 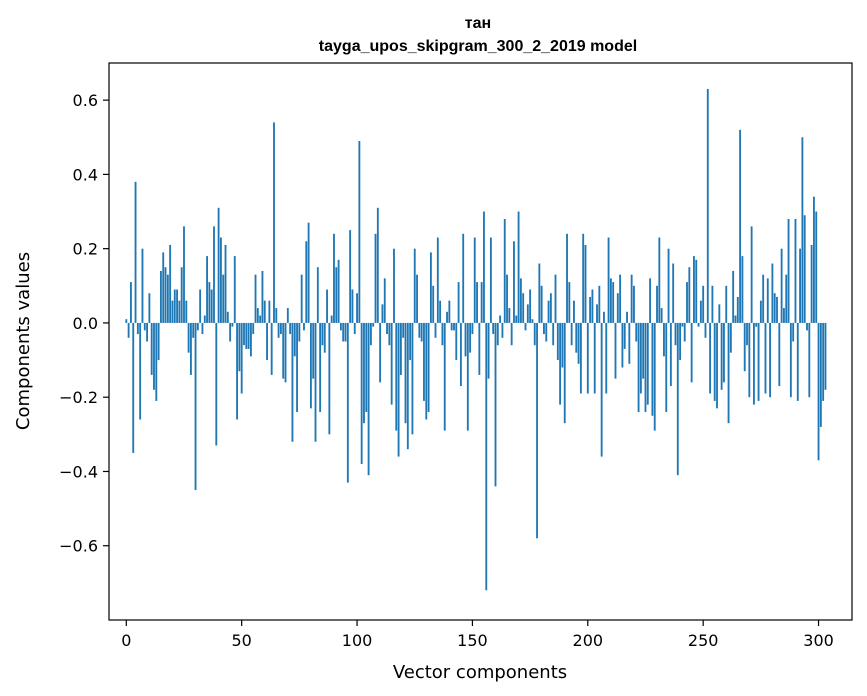 I want to click on y-tick-label: −0.6, so click(x=78, y=546).